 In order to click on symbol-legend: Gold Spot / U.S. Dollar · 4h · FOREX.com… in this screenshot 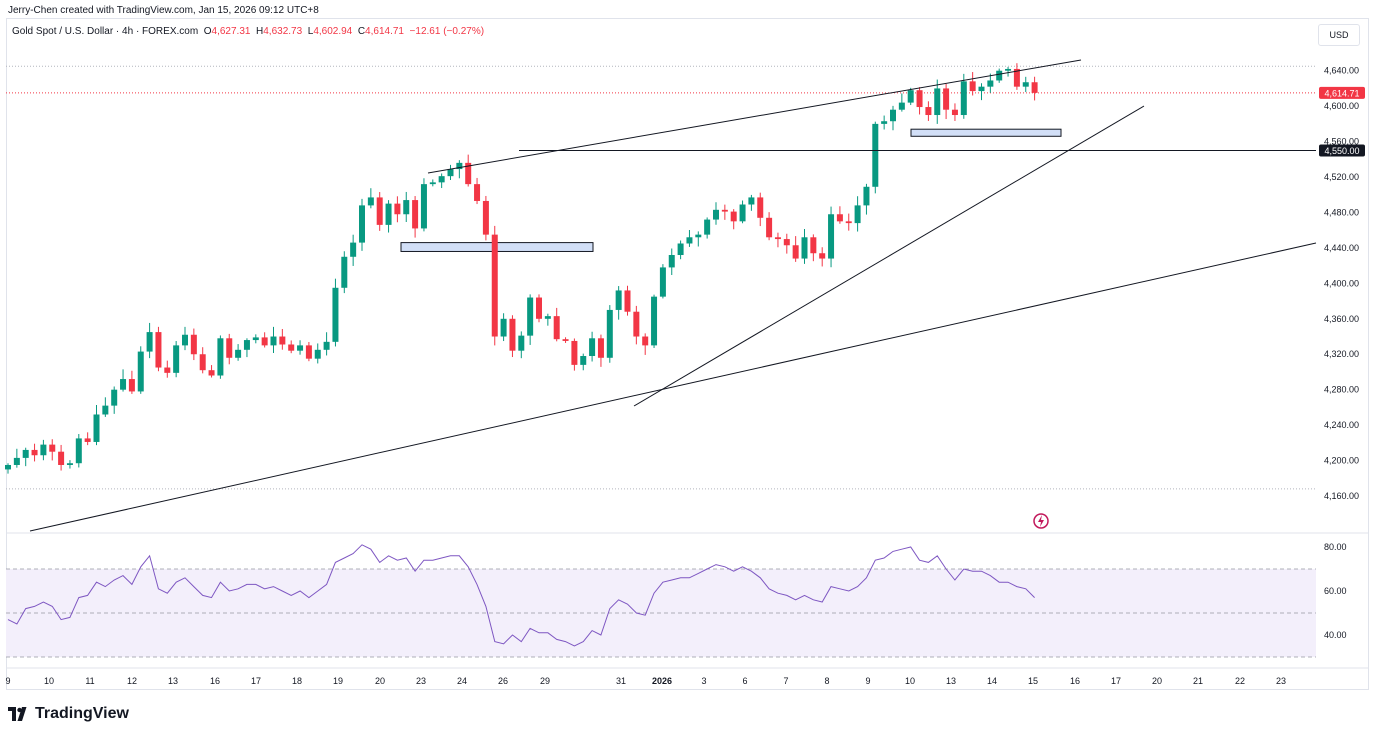, I will do `click(248, 31)`.